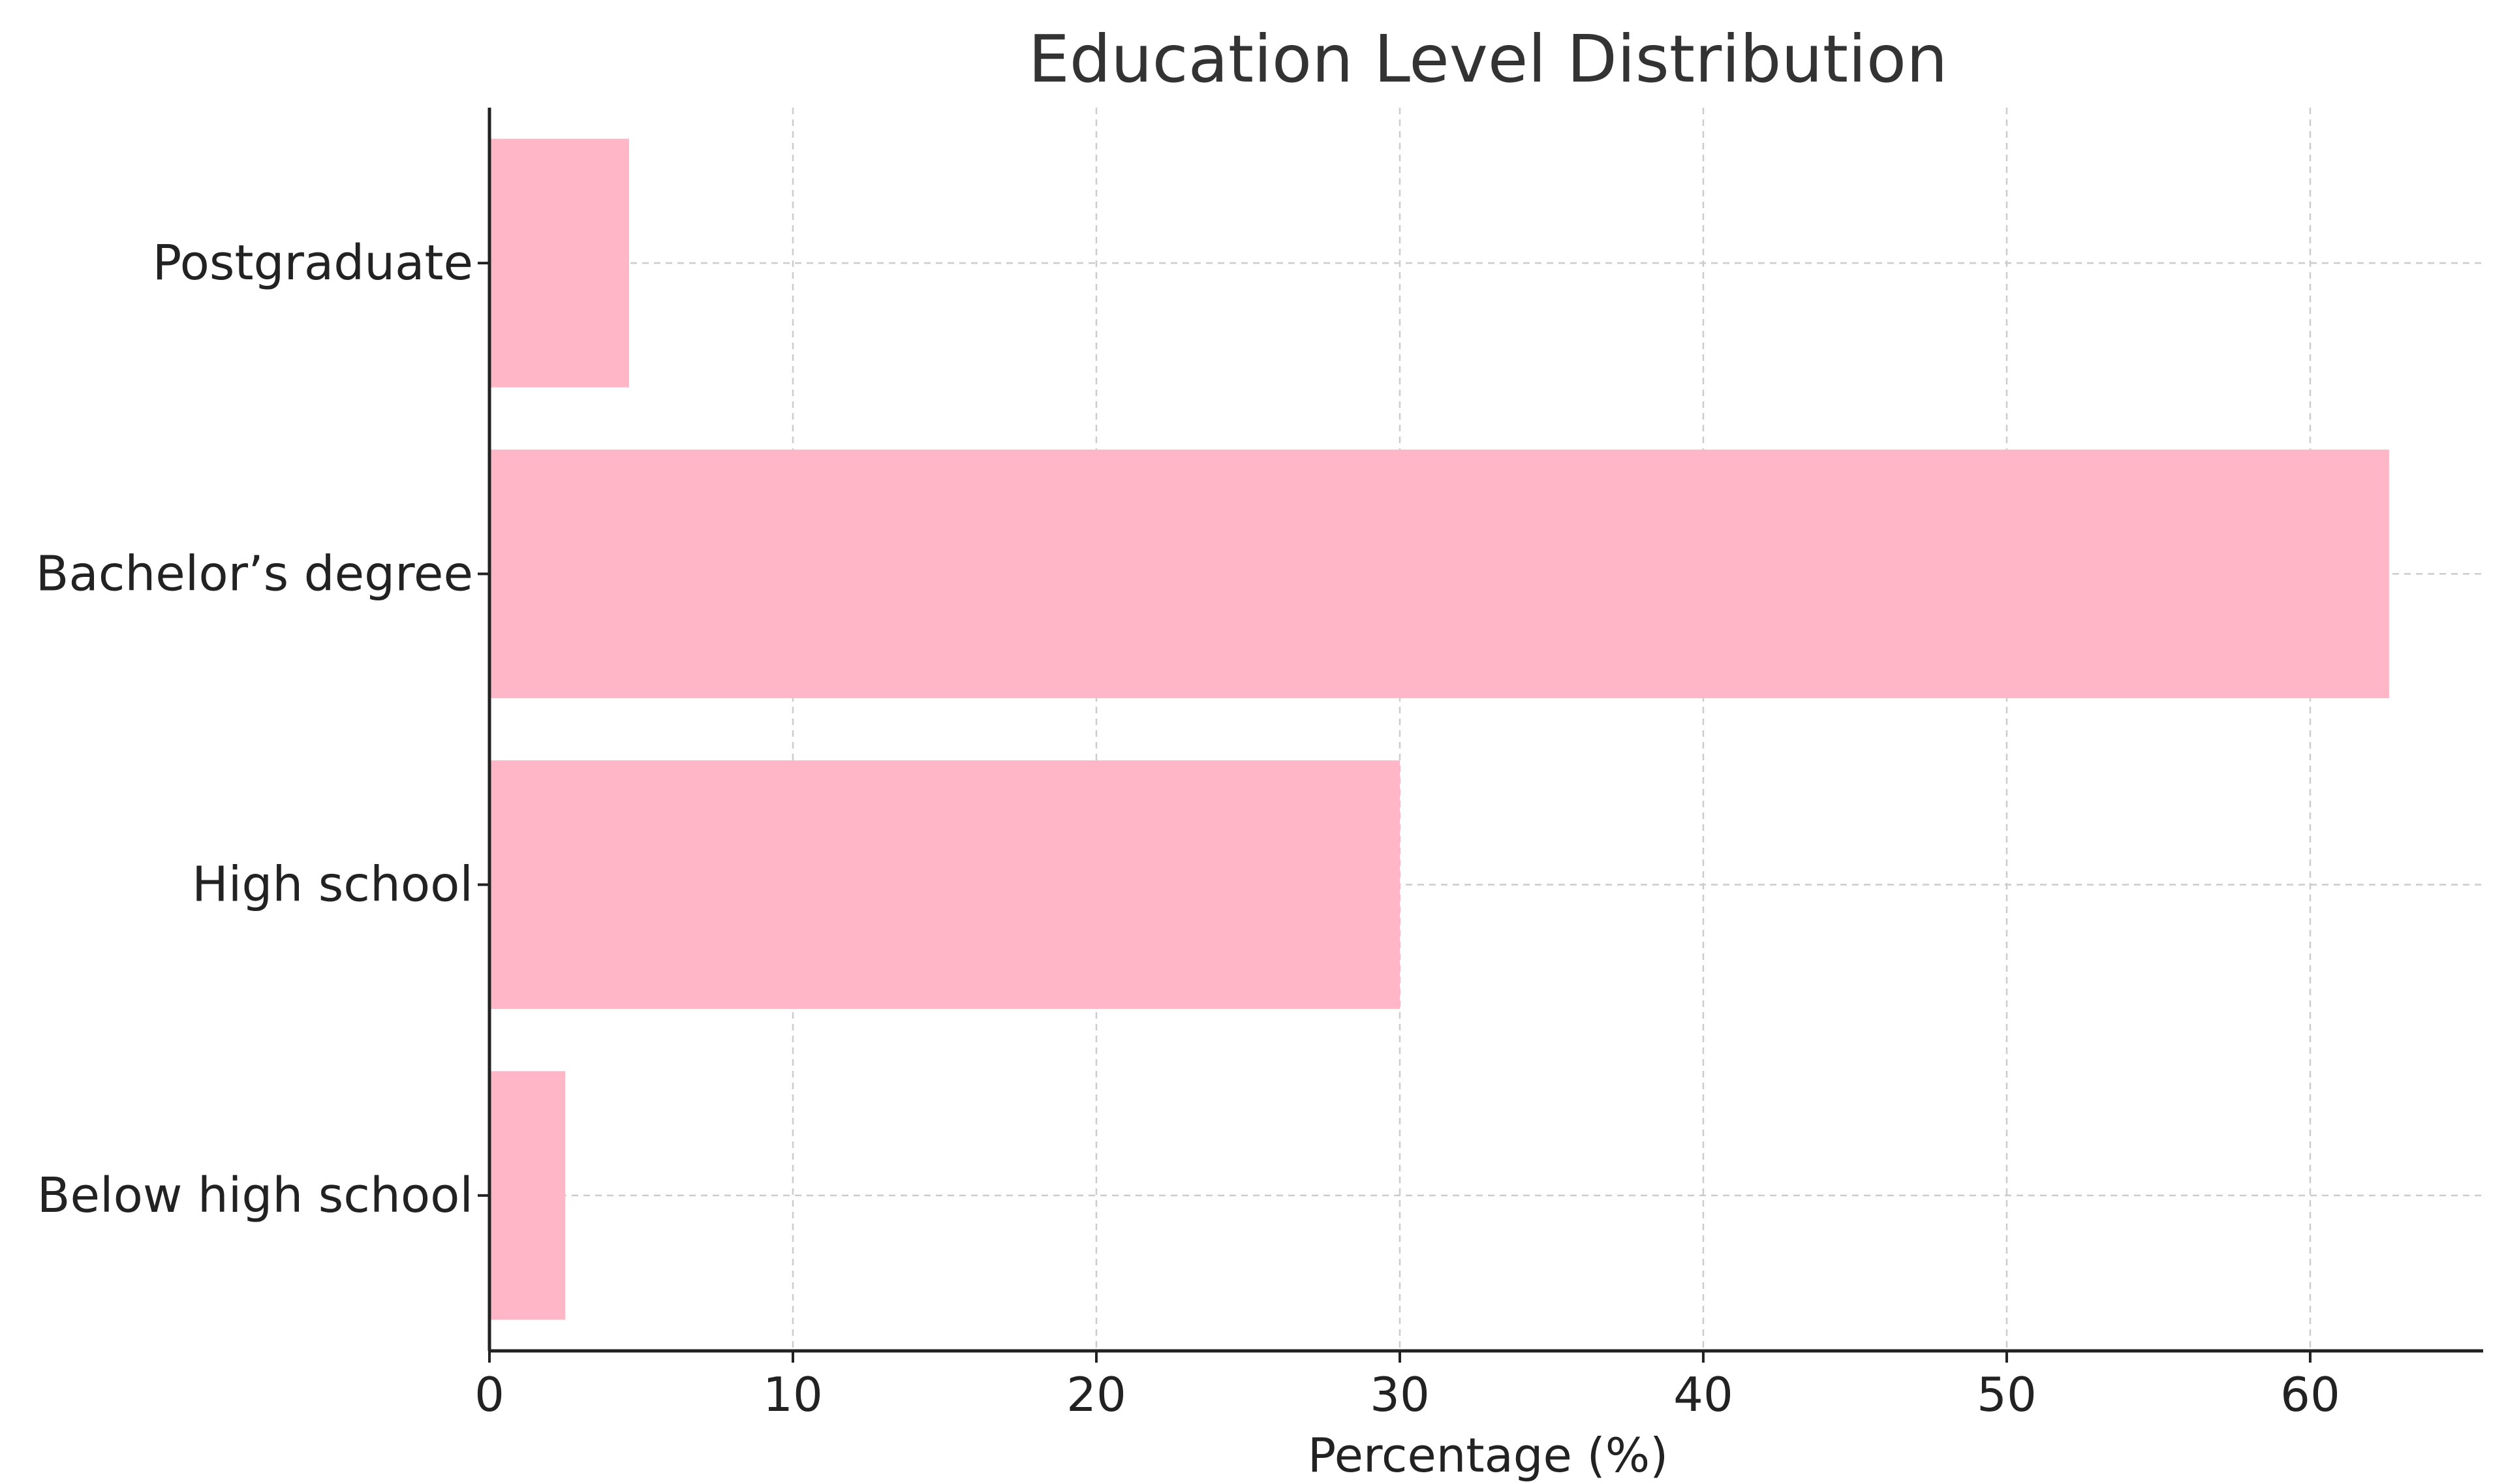 The height and width of the screenshot is (1484, 2506). I want to click on x-tick-label-30: 30, so click(1400, 1394).